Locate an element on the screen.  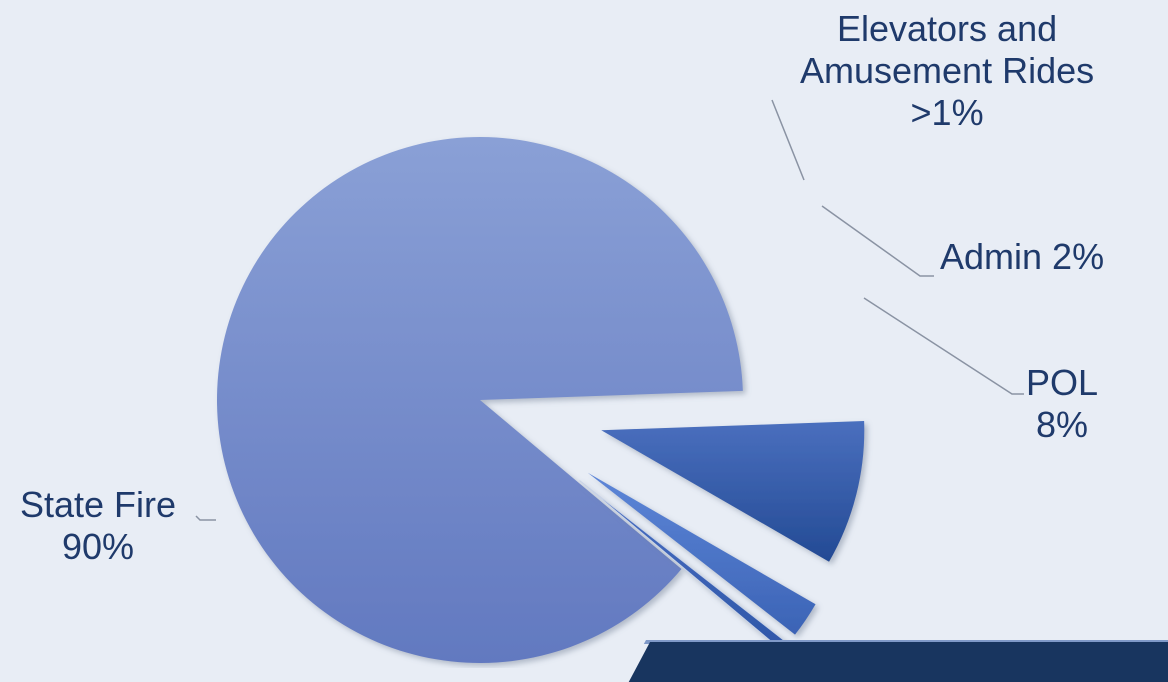
slice-label-line: Elevators and is located at coordinates (947, 28).